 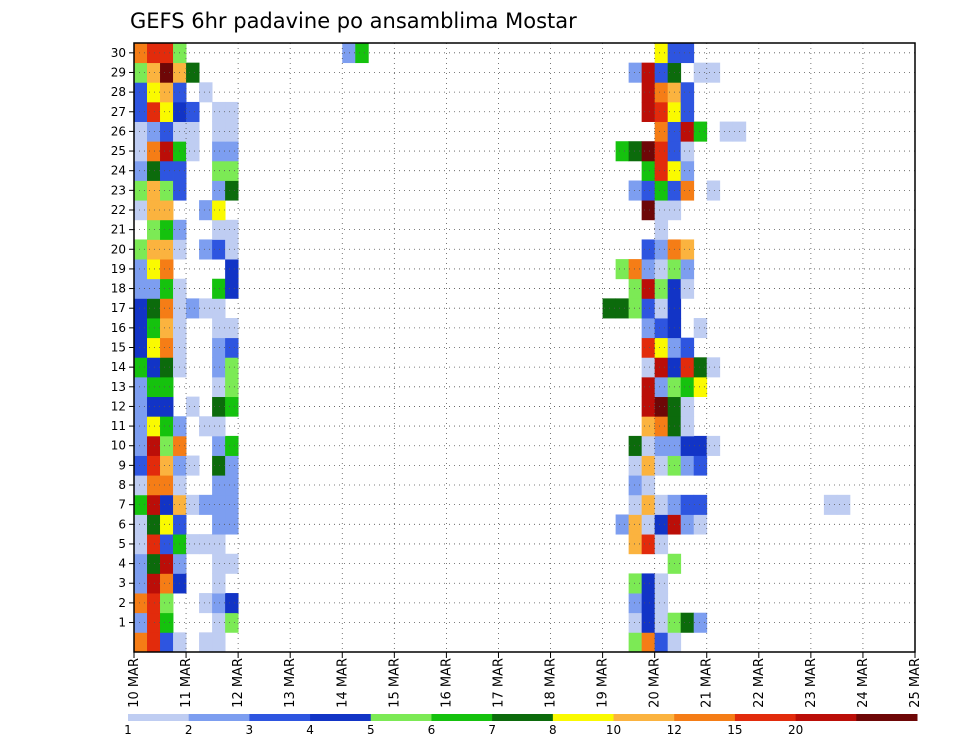 What do you see at coordinates (122, 623) in the screenshot?
I see `y-tick-label: 1` at bounding box center [122, 623].